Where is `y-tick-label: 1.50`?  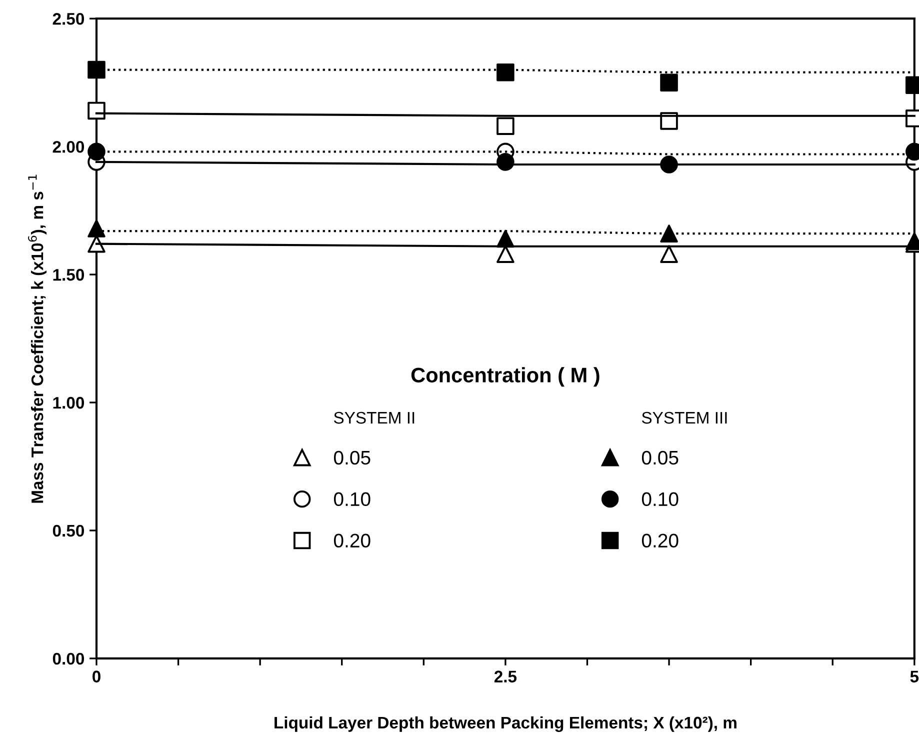
y-tick-label: 1.50 is located at coordinates (68, 274).